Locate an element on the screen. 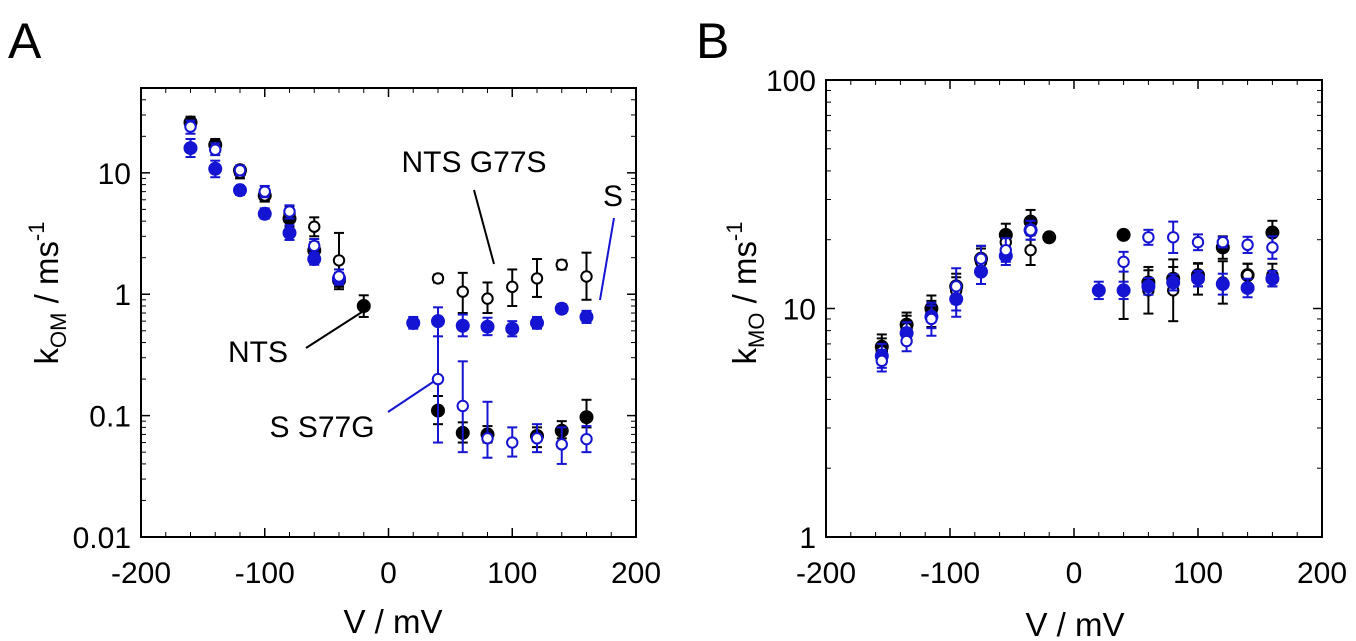 This screenshot has height=641, width=1356. panel-b-ylabel: kMO / ms-1 is located at coordinates (745, 292).